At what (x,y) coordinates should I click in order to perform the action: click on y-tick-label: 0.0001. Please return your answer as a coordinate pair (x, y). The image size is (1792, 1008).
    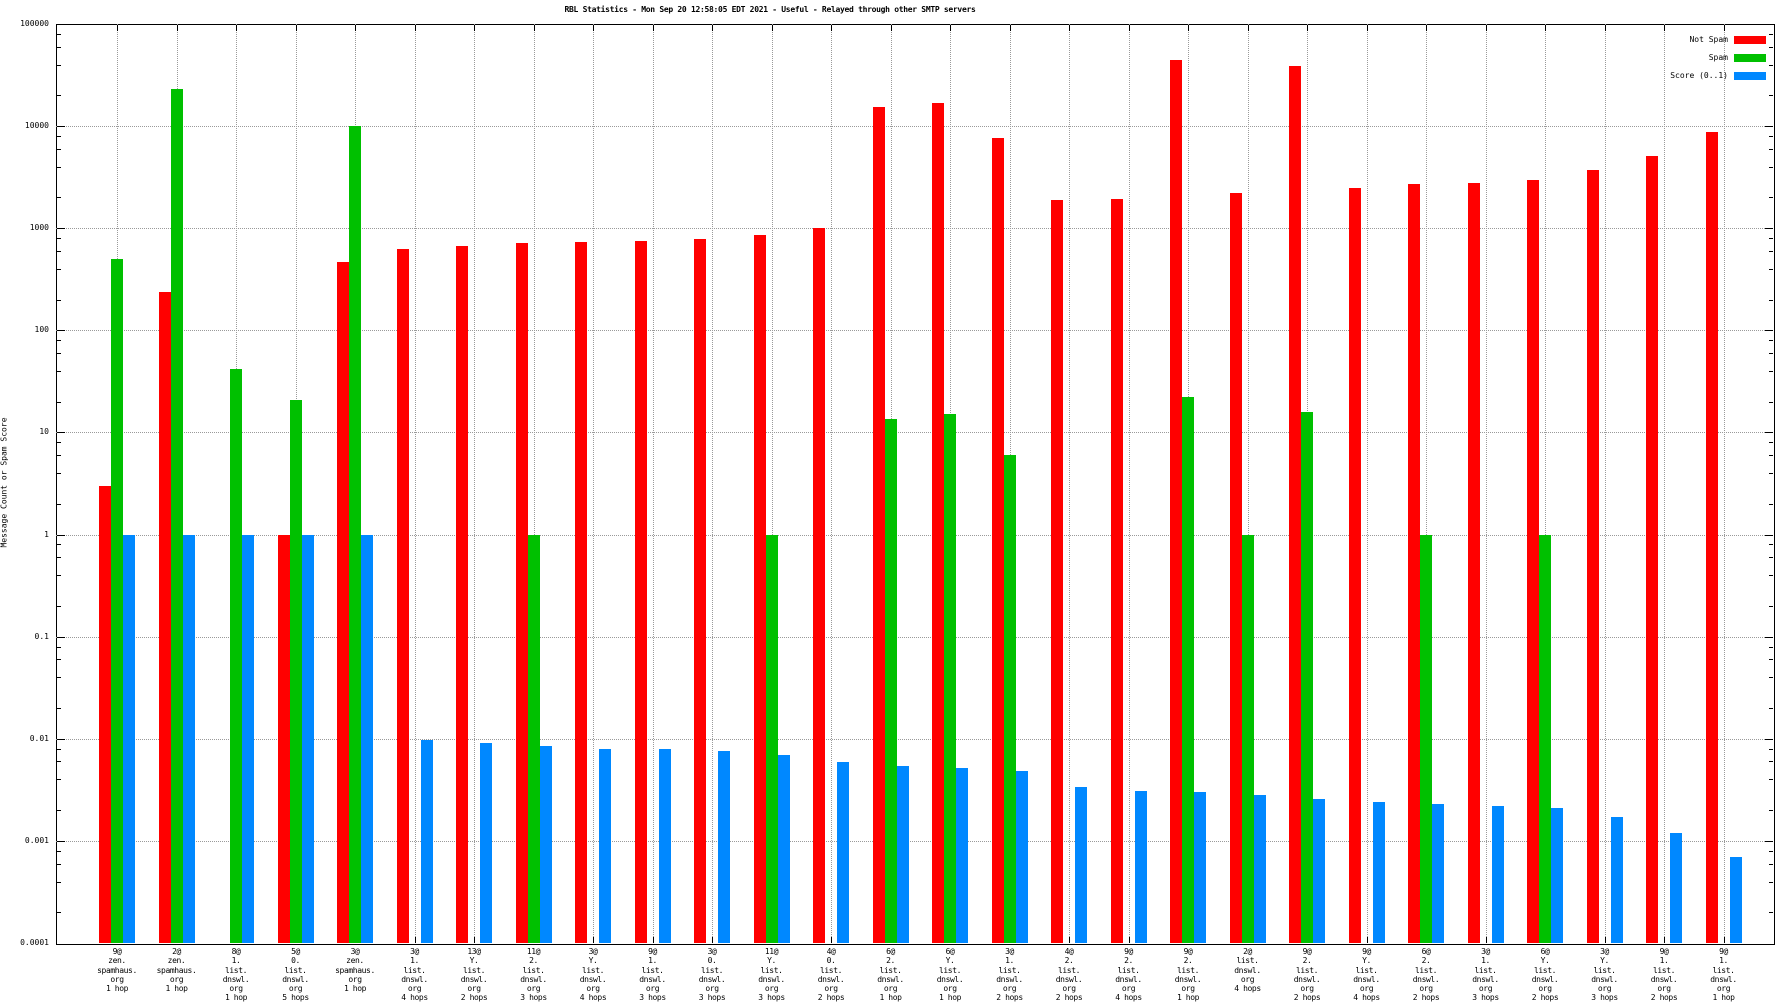
    Looking at the image, I should click on (34, 942).